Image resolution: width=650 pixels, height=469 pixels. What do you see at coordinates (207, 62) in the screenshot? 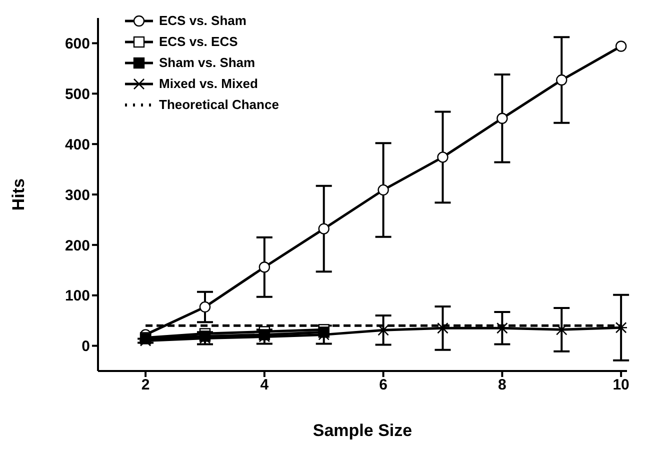
I see `legend-label: Sham vs. Sham` at bounding box center [207, 62].